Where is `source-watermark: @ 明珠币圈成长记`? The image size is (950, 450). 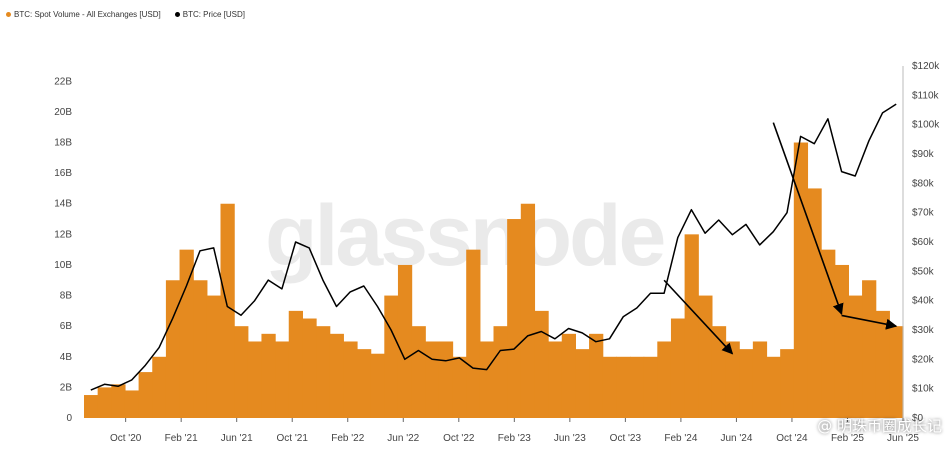 source-watermark: @ 明珠币圈成长记 is located at coordinates (879, 426).